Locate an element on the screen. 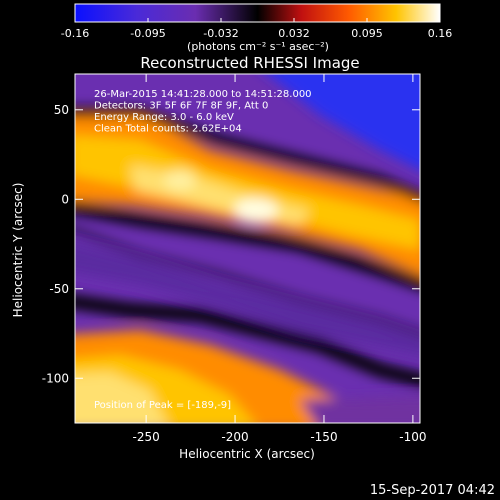 This screenshot has height=500, width=500. y-tick-label: 0 is located at coordinates (65, 199).